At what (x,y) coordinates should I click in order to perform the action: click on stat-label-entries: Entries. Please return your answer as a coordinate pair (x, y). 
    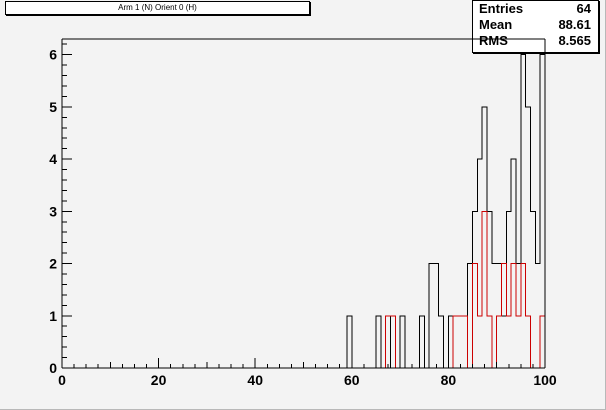
    Looking at the image, I should click on (501, 8).